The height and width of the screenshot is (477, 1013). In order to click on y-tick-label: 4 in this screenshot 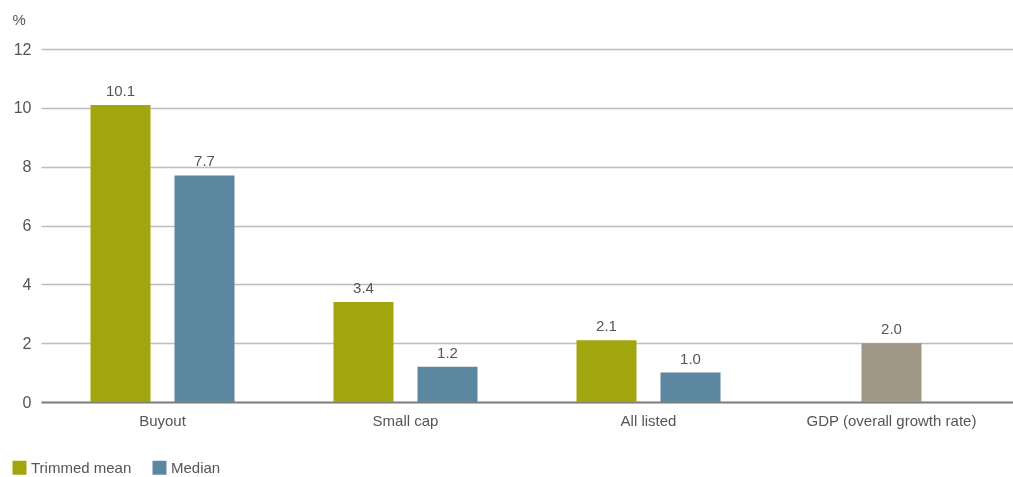, I will do `click(27, 284)`.